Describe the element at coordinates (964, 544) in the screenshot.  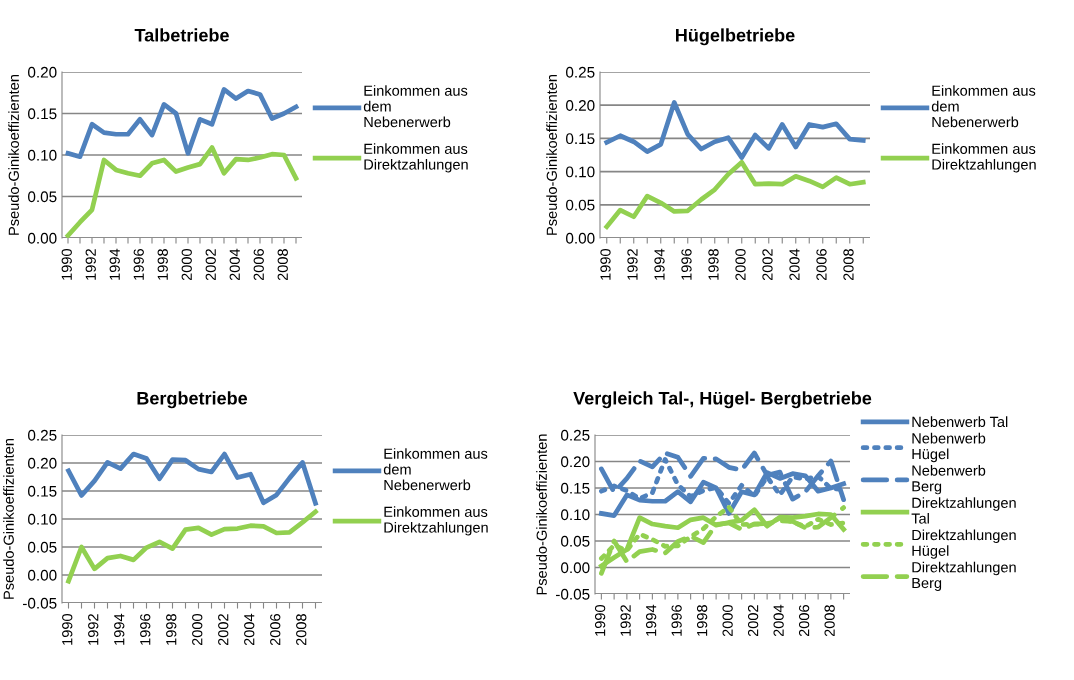
I see `legend-label: Direktzahlungen Hügel` at that location.